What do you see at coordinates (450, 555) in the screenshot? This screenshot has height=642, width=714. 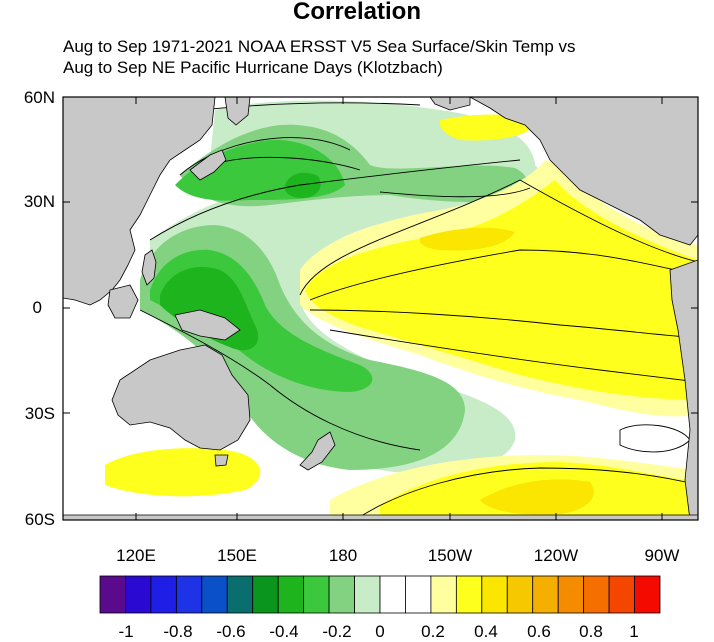 I see `lon-label-150w: 150W` at bounding box center [450, 555].